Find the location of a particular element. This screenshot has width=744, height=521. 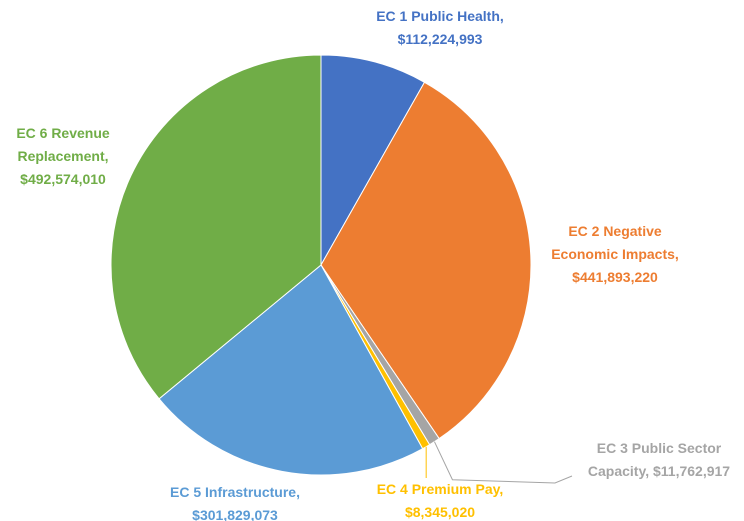

data-label: EC 5 Infrastructure, $301,829,073 is located at coordinates (235, 501).